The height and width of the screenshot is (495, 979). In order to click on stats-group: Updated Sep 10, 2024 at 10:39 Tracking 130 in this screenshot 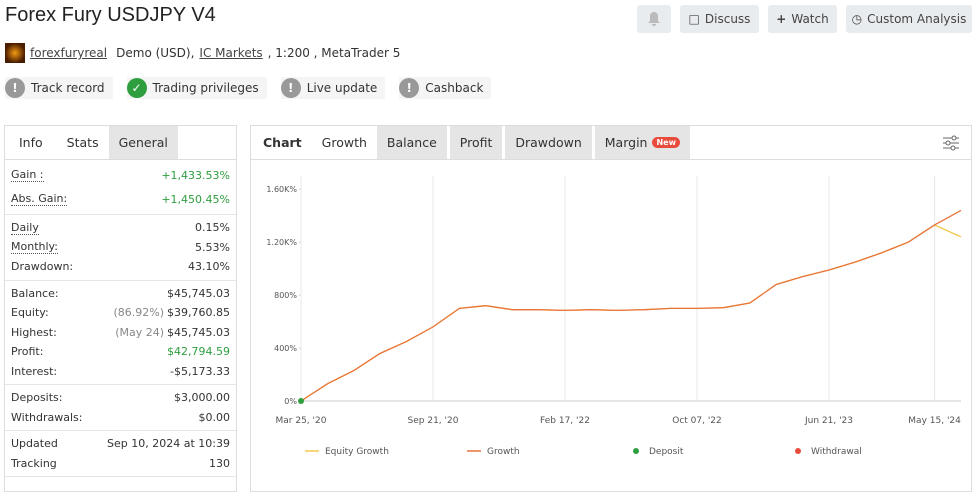, I will do `click(120, 454)`.